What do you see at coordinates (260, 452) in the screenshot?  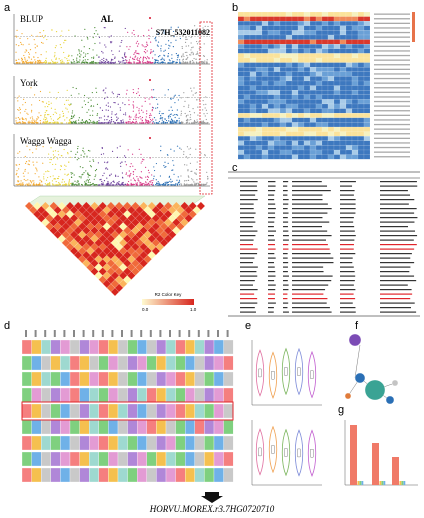 I see `box` at bounding box center [260, 452].